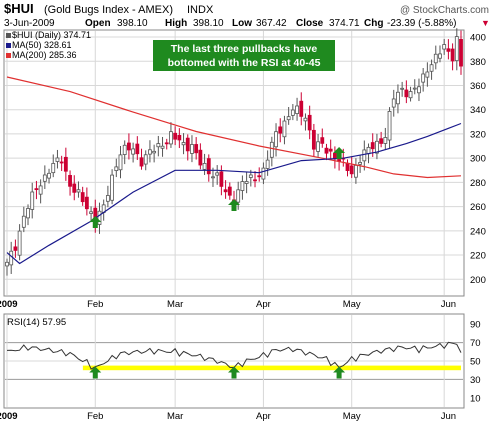 This screenshot has height=431, width=493. I want to click on price-tick-label: 200, so click(478, 280).